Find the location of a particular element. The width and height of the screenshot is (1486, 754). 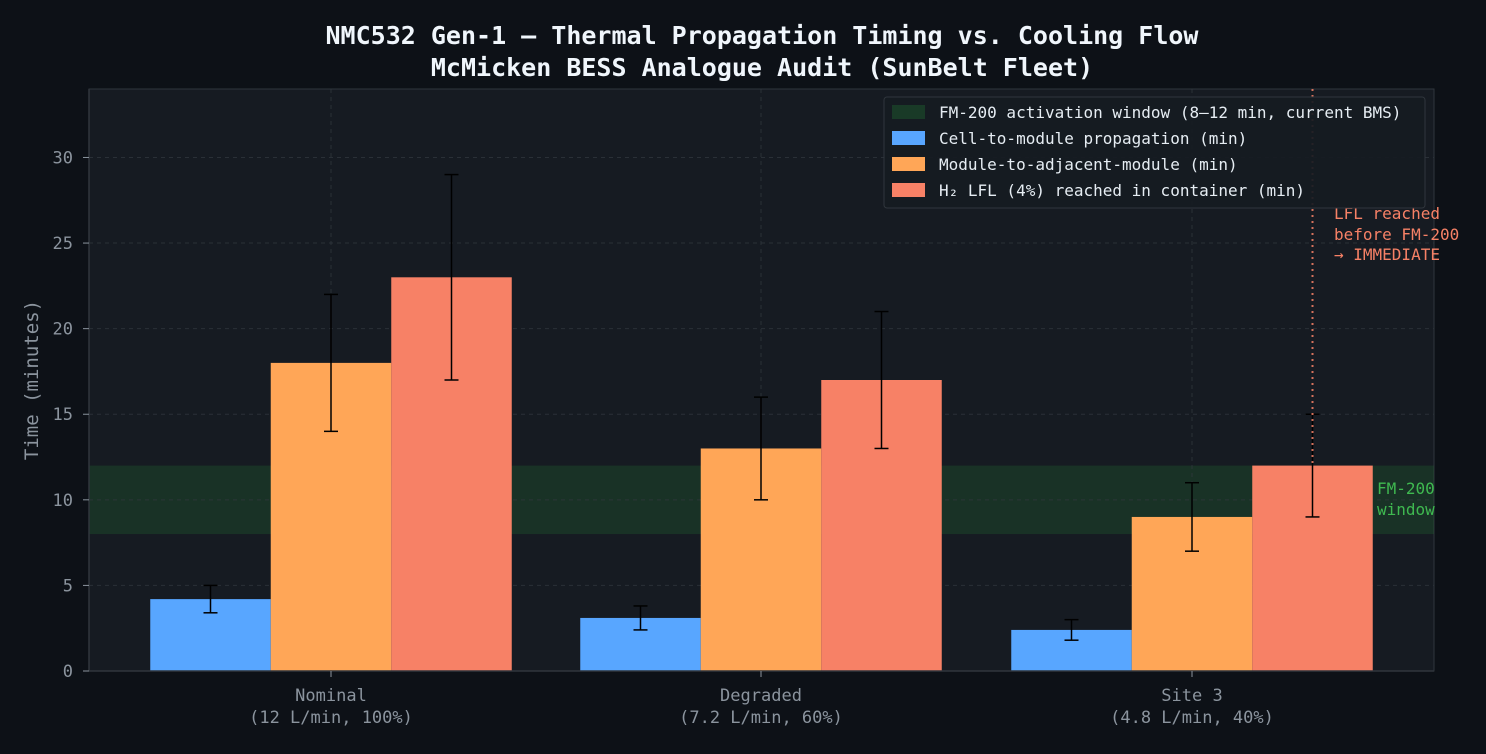

annotation-text: LFL reached is located at coordinates (1387, 213).